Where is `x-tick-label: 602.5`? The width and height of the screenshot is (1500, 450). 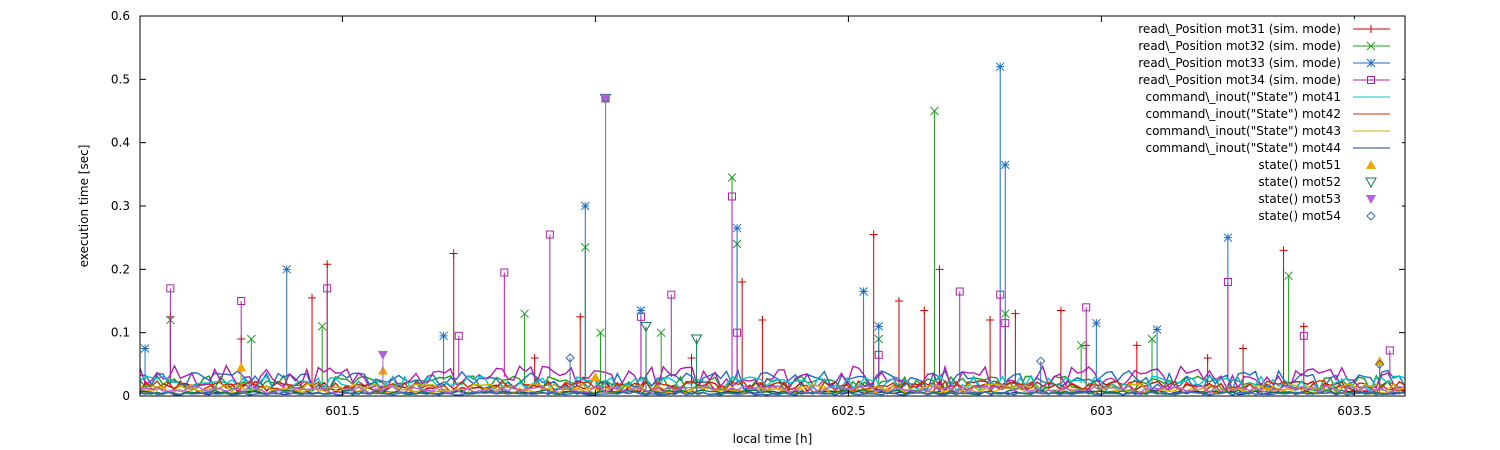
x-tick-label: 602.5 is located at coordinates (848, 411).